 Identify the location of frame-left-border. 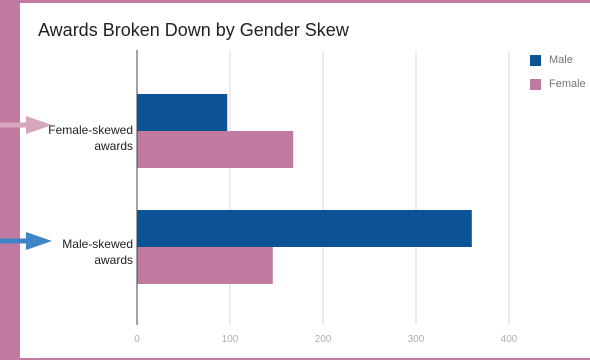
(10, 180).